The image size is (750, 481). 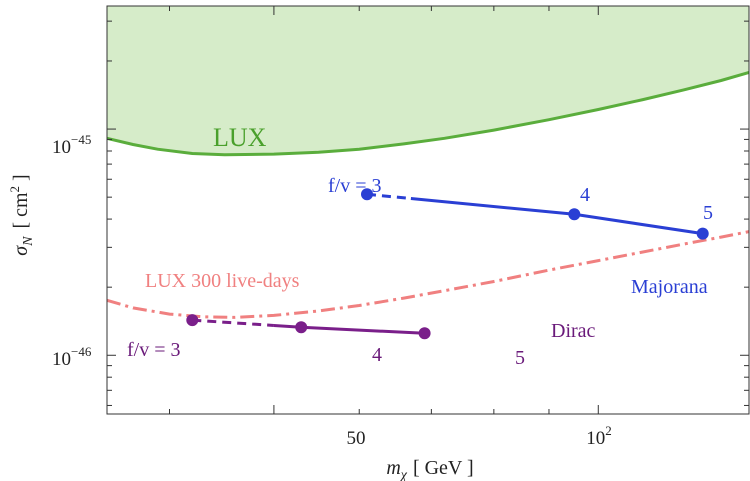 I want to click on dirac-label-4: 4, so click(x=377, y=355).